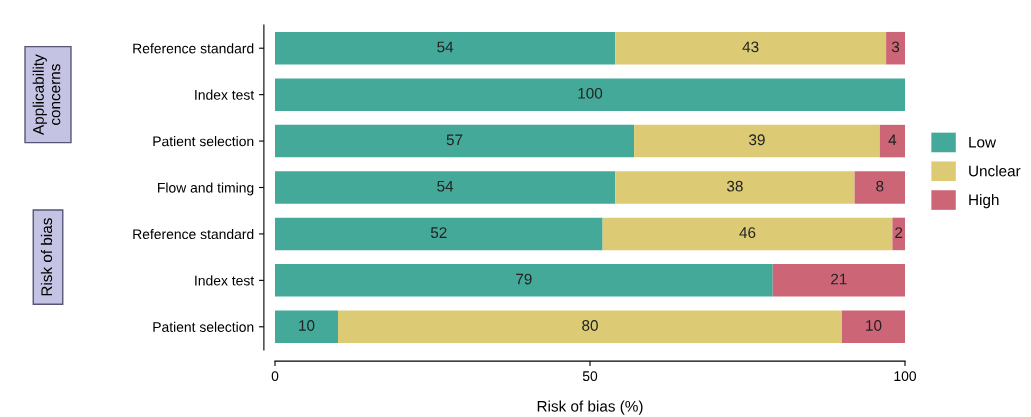 This screenshot has width=1031, height=417. Describe the element at coordinates (983, 142) in the screenshot. I see `legend-label: Low` at that location.